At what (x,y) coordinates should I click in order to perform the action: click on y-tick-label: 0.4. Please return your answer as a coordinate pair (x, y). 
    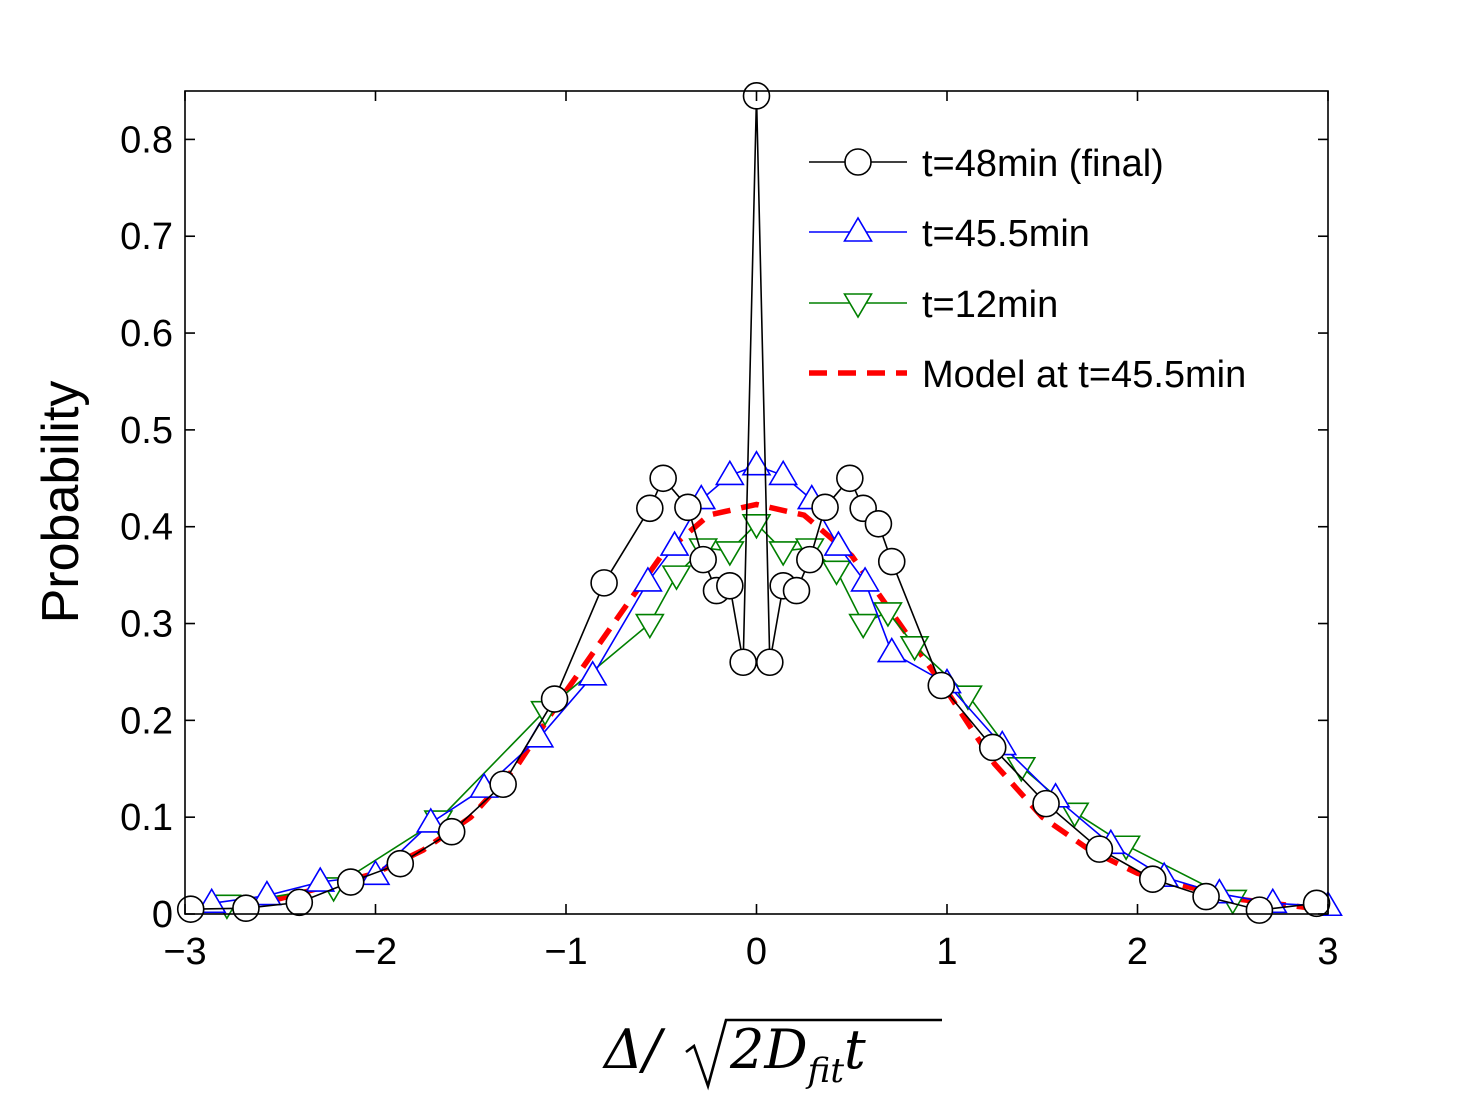
    Looking at the image, I should click on (146, 528).